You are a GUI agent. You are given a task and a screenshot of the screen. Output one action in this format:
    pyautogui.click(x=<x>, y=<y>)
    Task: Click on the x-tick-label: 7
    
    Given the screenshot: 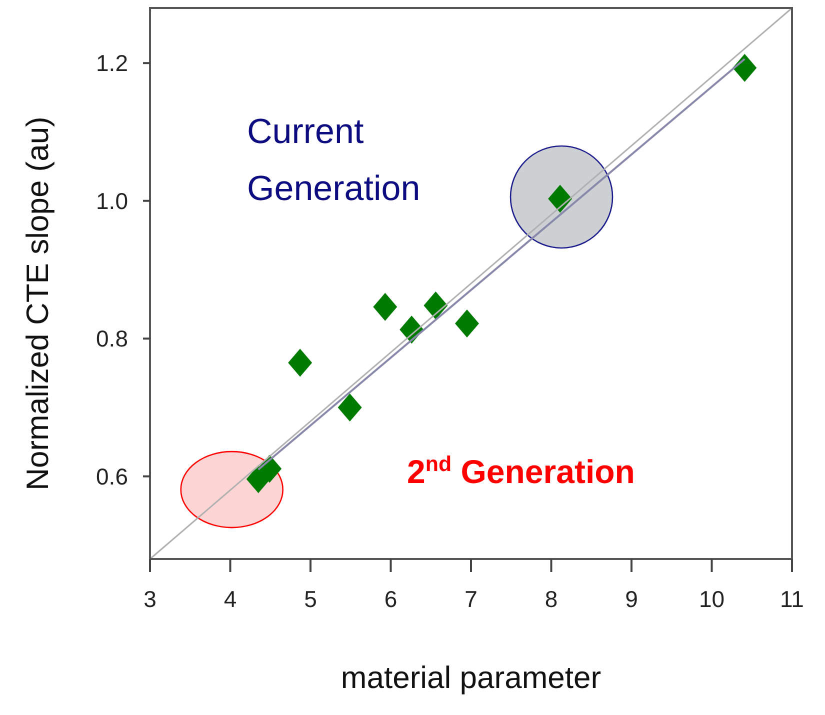 What is the action you would take?
    pyautogui.click(x=471, y=599)
    